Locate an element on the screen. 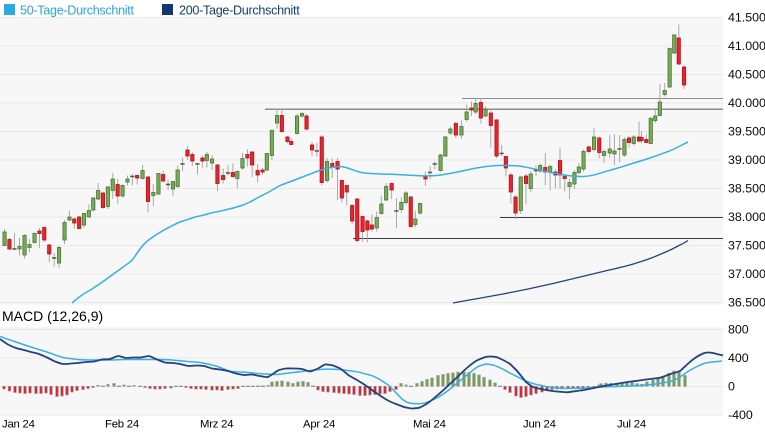  svg-text: 38.500 is located at coordinates (746, 189).